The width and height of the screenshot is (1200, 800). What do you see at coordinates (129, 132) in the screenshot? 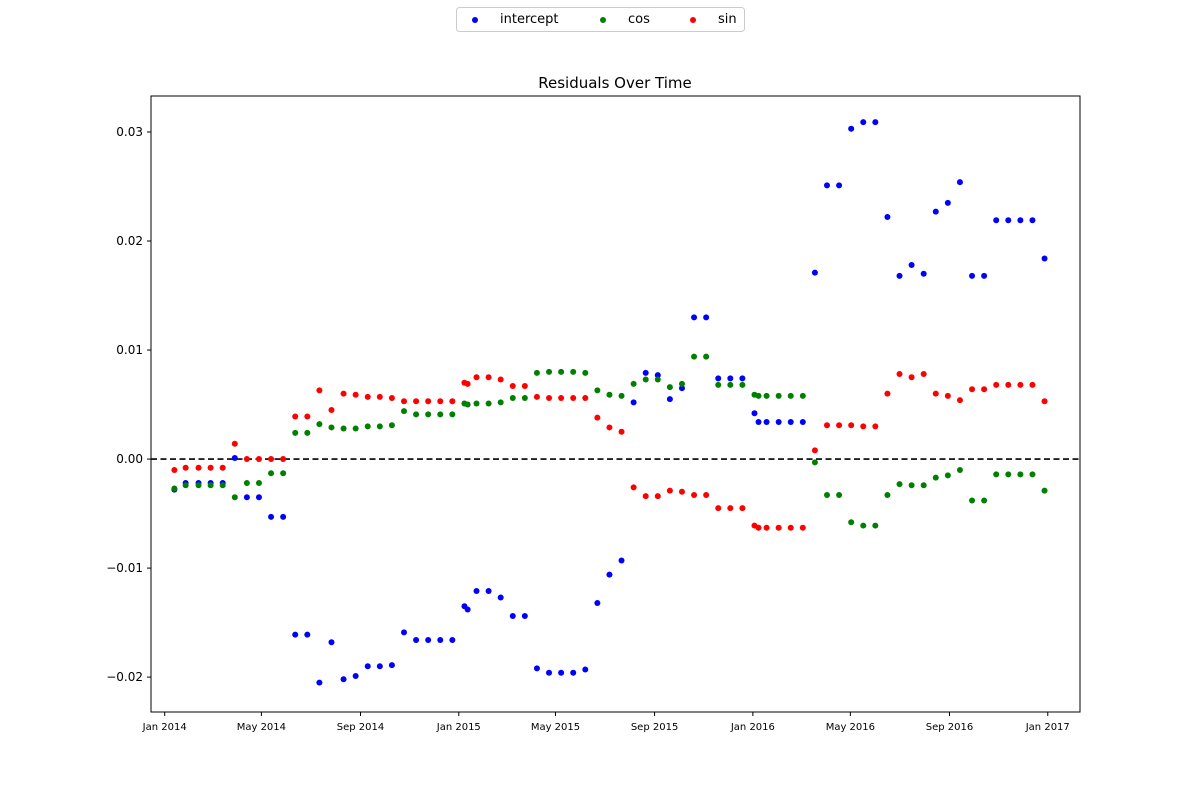
I see `y-tick-label: 0.03` at bounding box center [129, 132].